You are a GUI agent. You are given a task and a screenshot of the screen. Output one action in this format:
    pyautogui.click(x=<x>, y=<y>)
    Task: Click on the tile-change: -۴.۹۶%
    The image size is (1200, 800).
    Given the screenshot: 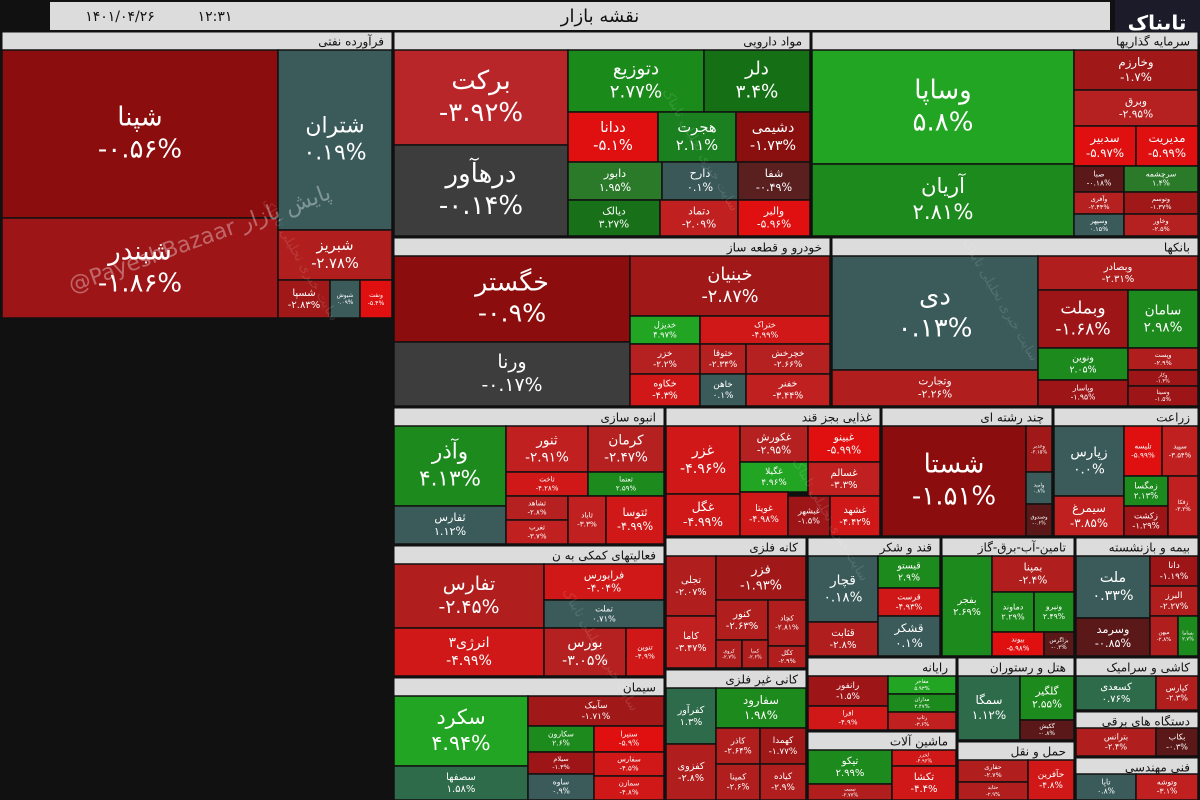 What is the action you would take?
    pyautogui.click(x=703, y=469)
    